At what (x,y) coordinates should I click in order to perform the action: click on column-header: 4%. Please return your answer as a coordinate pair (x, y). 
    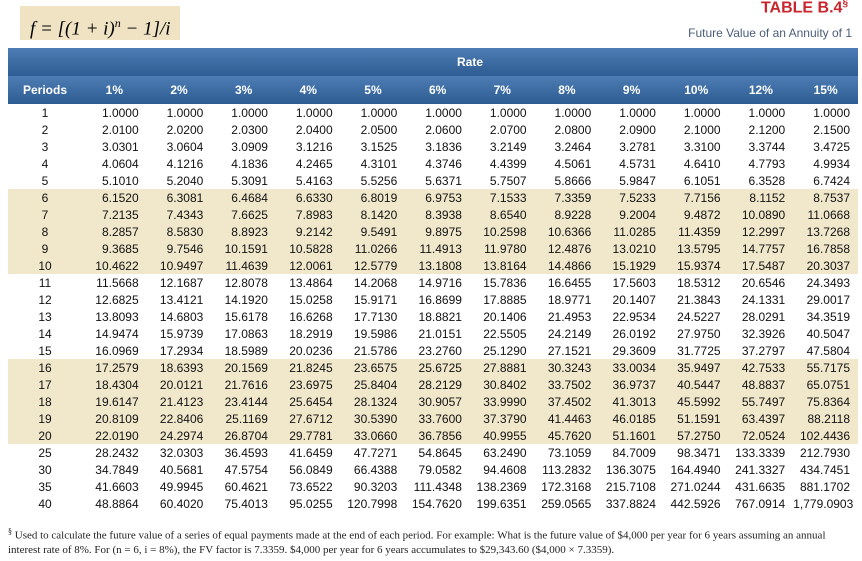
    Looking at the image, I should click on (308, 90).